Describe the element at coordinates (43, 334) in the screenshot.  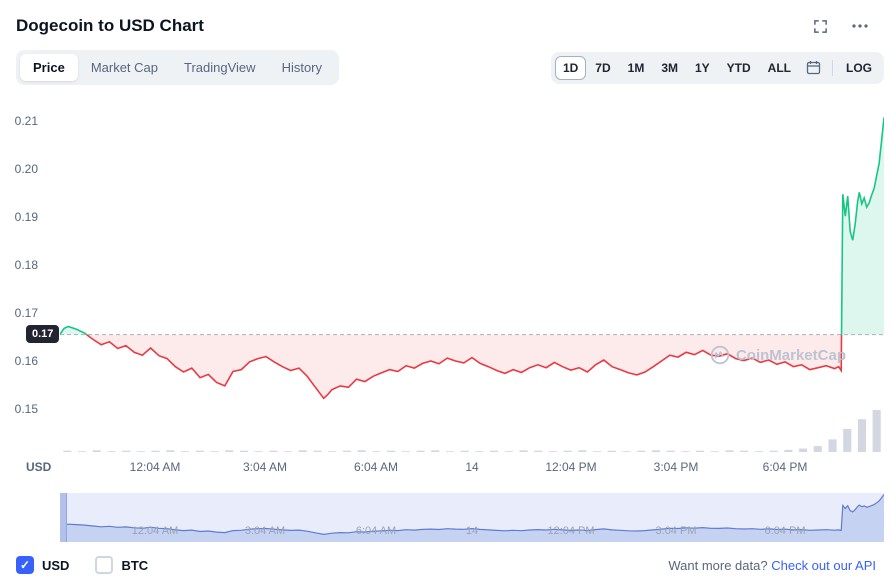
I see `current-price-badge: 0.17` at that location.